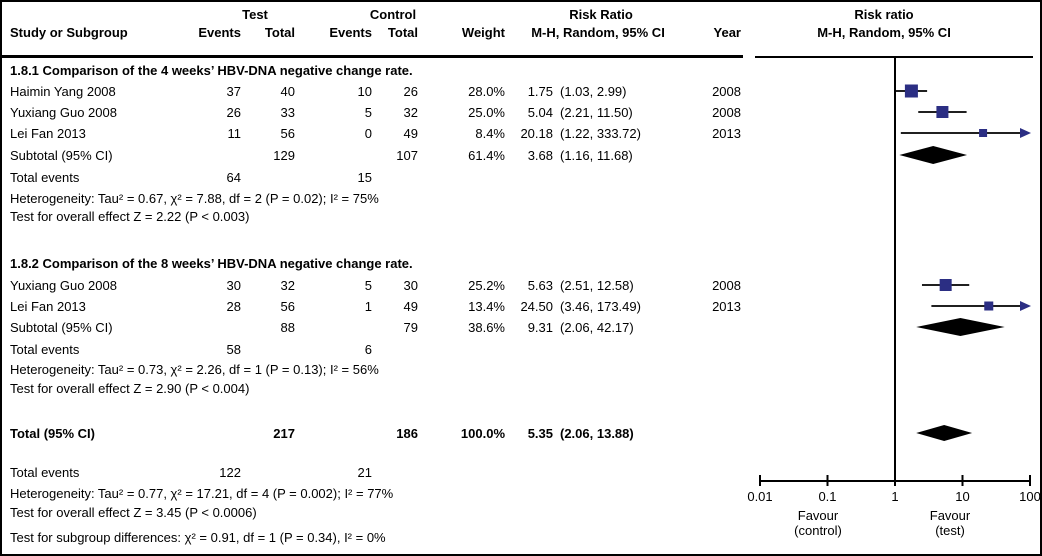  What do you see at coordinates (48, 133) in the screenshot?
I see `study-name: Lei Fan 2013` at bounding box center [48, 133].